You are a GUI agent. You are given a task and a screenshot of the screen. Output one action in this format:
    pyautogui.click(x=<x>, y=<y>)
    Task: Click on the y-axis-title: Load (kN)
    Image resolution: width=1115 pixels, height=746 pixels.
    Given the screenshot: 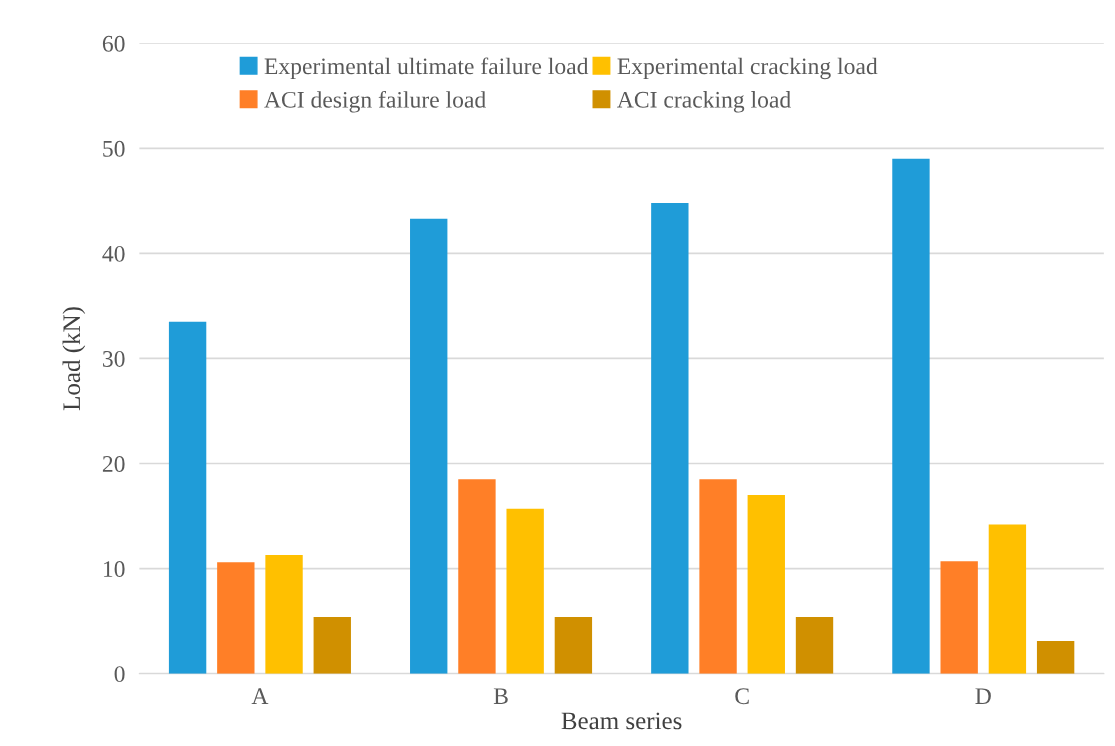 What is the action you would take?
    pyautogui.click(x=74, y=359)
    